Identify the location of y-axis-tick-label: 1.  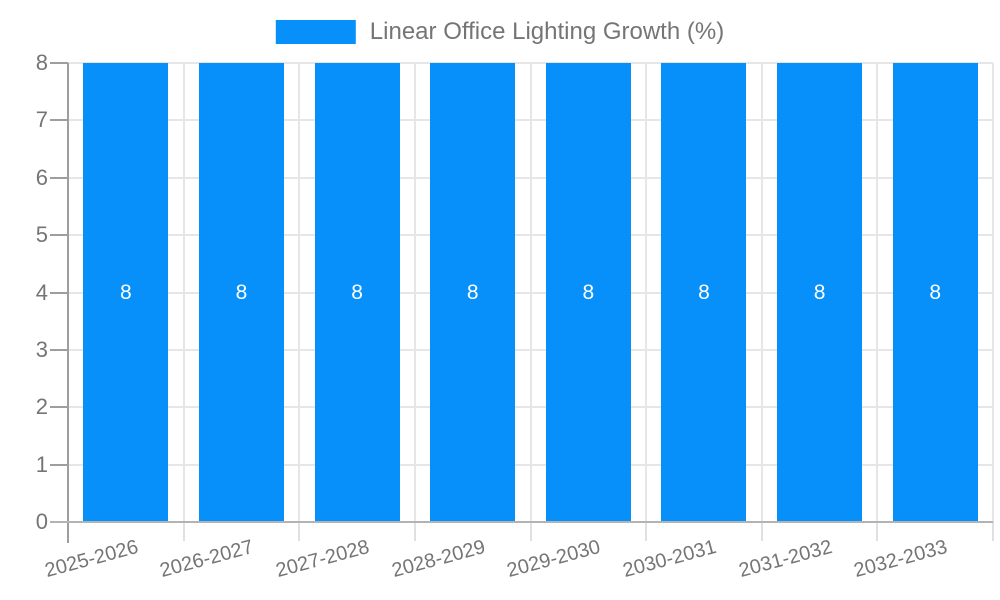
(41, 464).